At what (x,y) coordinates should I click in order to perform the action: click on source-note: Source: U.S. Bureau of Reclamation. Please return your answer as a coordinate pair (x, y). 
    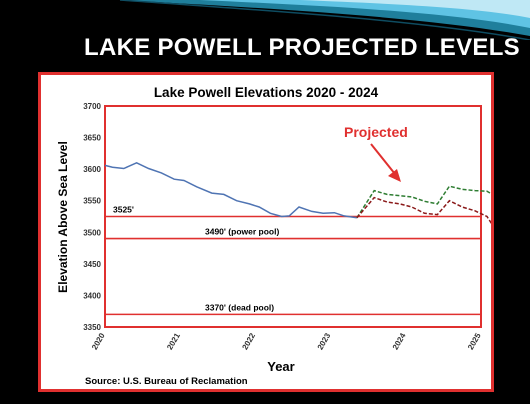
    Looking at the image, I should click on (166, 381).